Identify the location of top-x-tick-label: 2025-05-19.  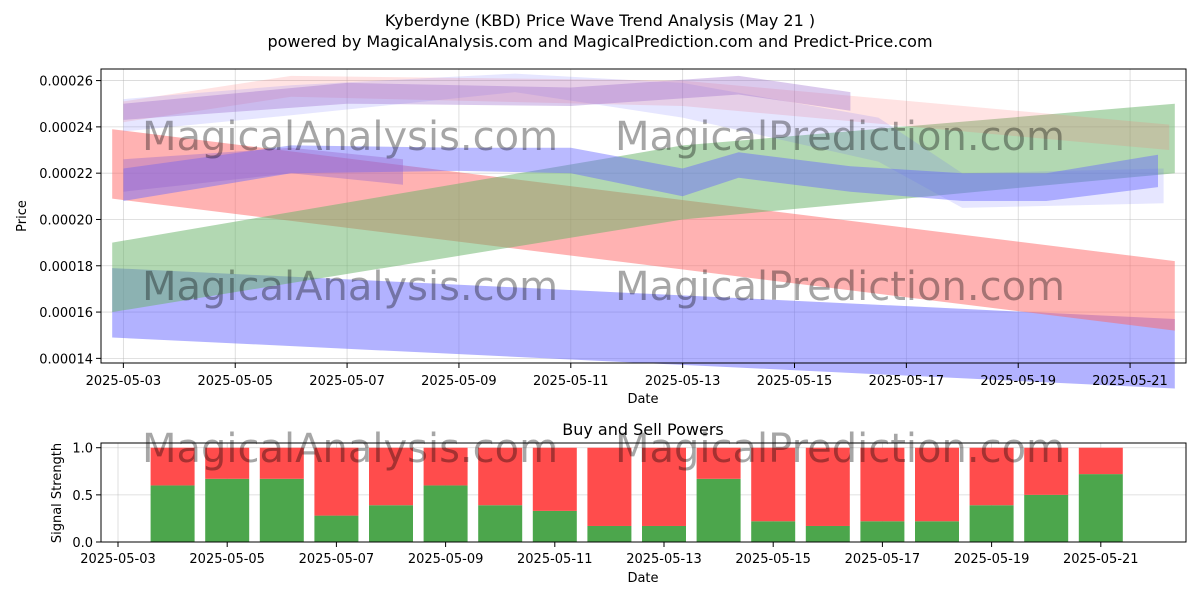
(1018, 381).